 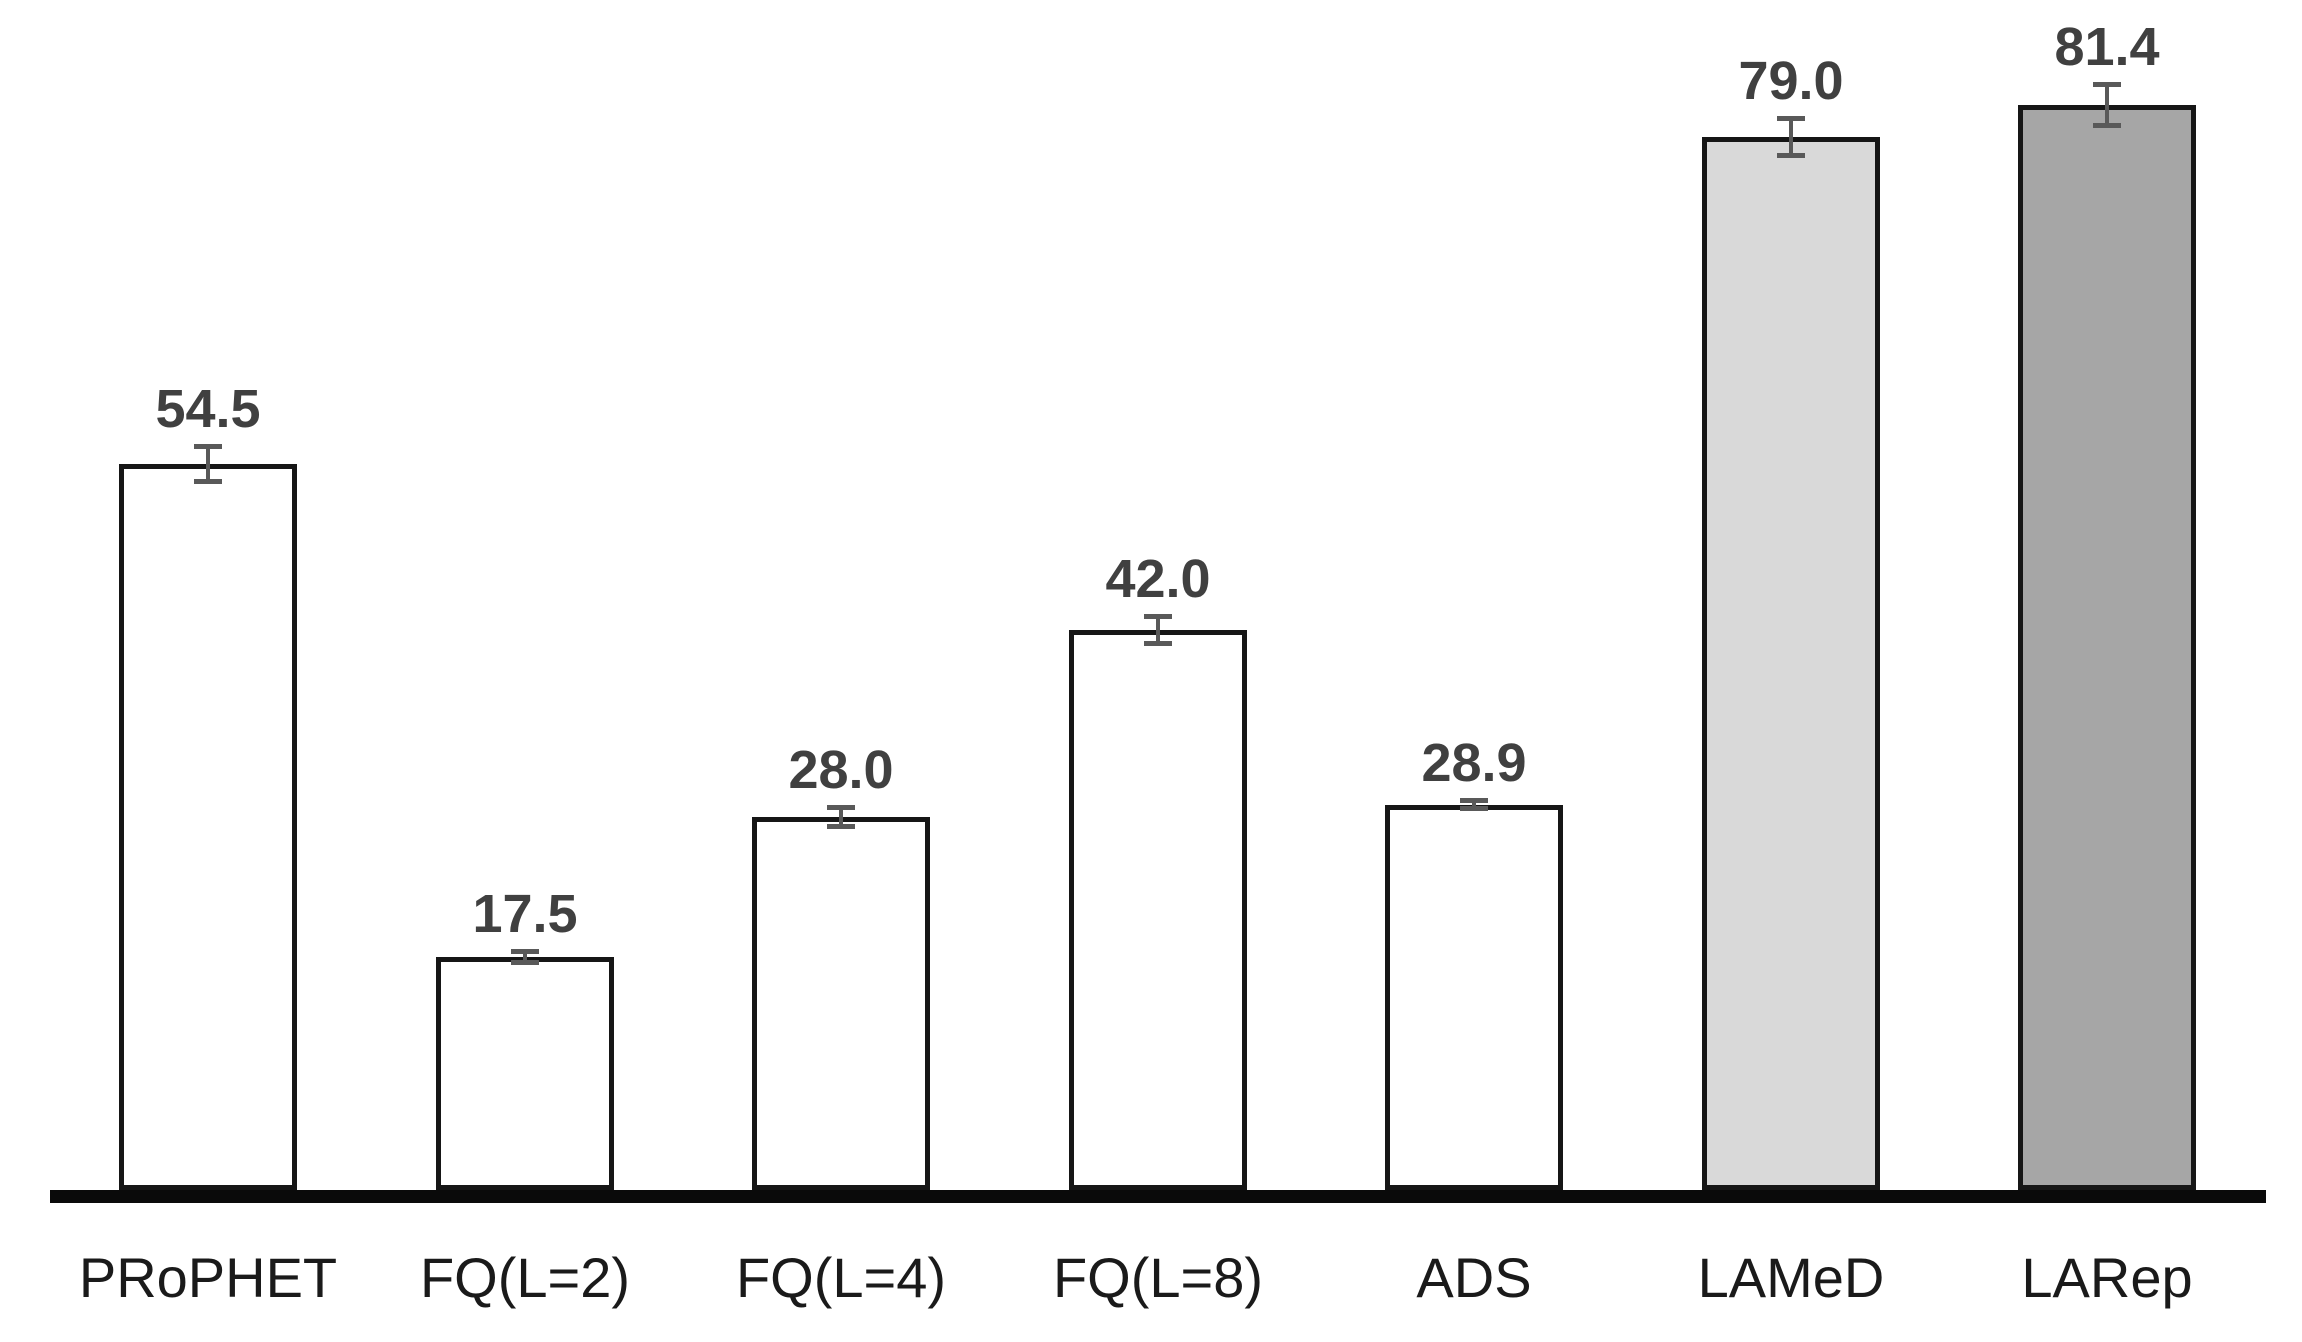 What do you see at coordinates (1158, 1277) in the screenshot?
I see `category-label: FQ(L=8)` at bounding box center [1158, 1277].